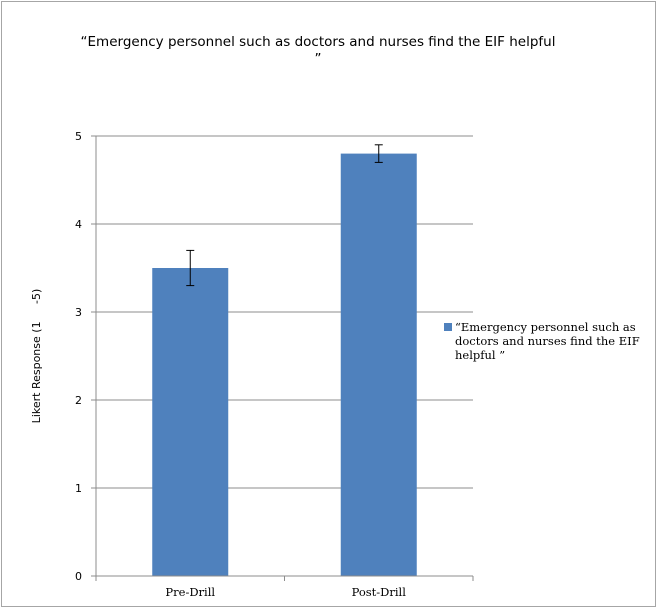 This screenshot has height=610, width=659. I want to click on error-bars, so click(284, 215).